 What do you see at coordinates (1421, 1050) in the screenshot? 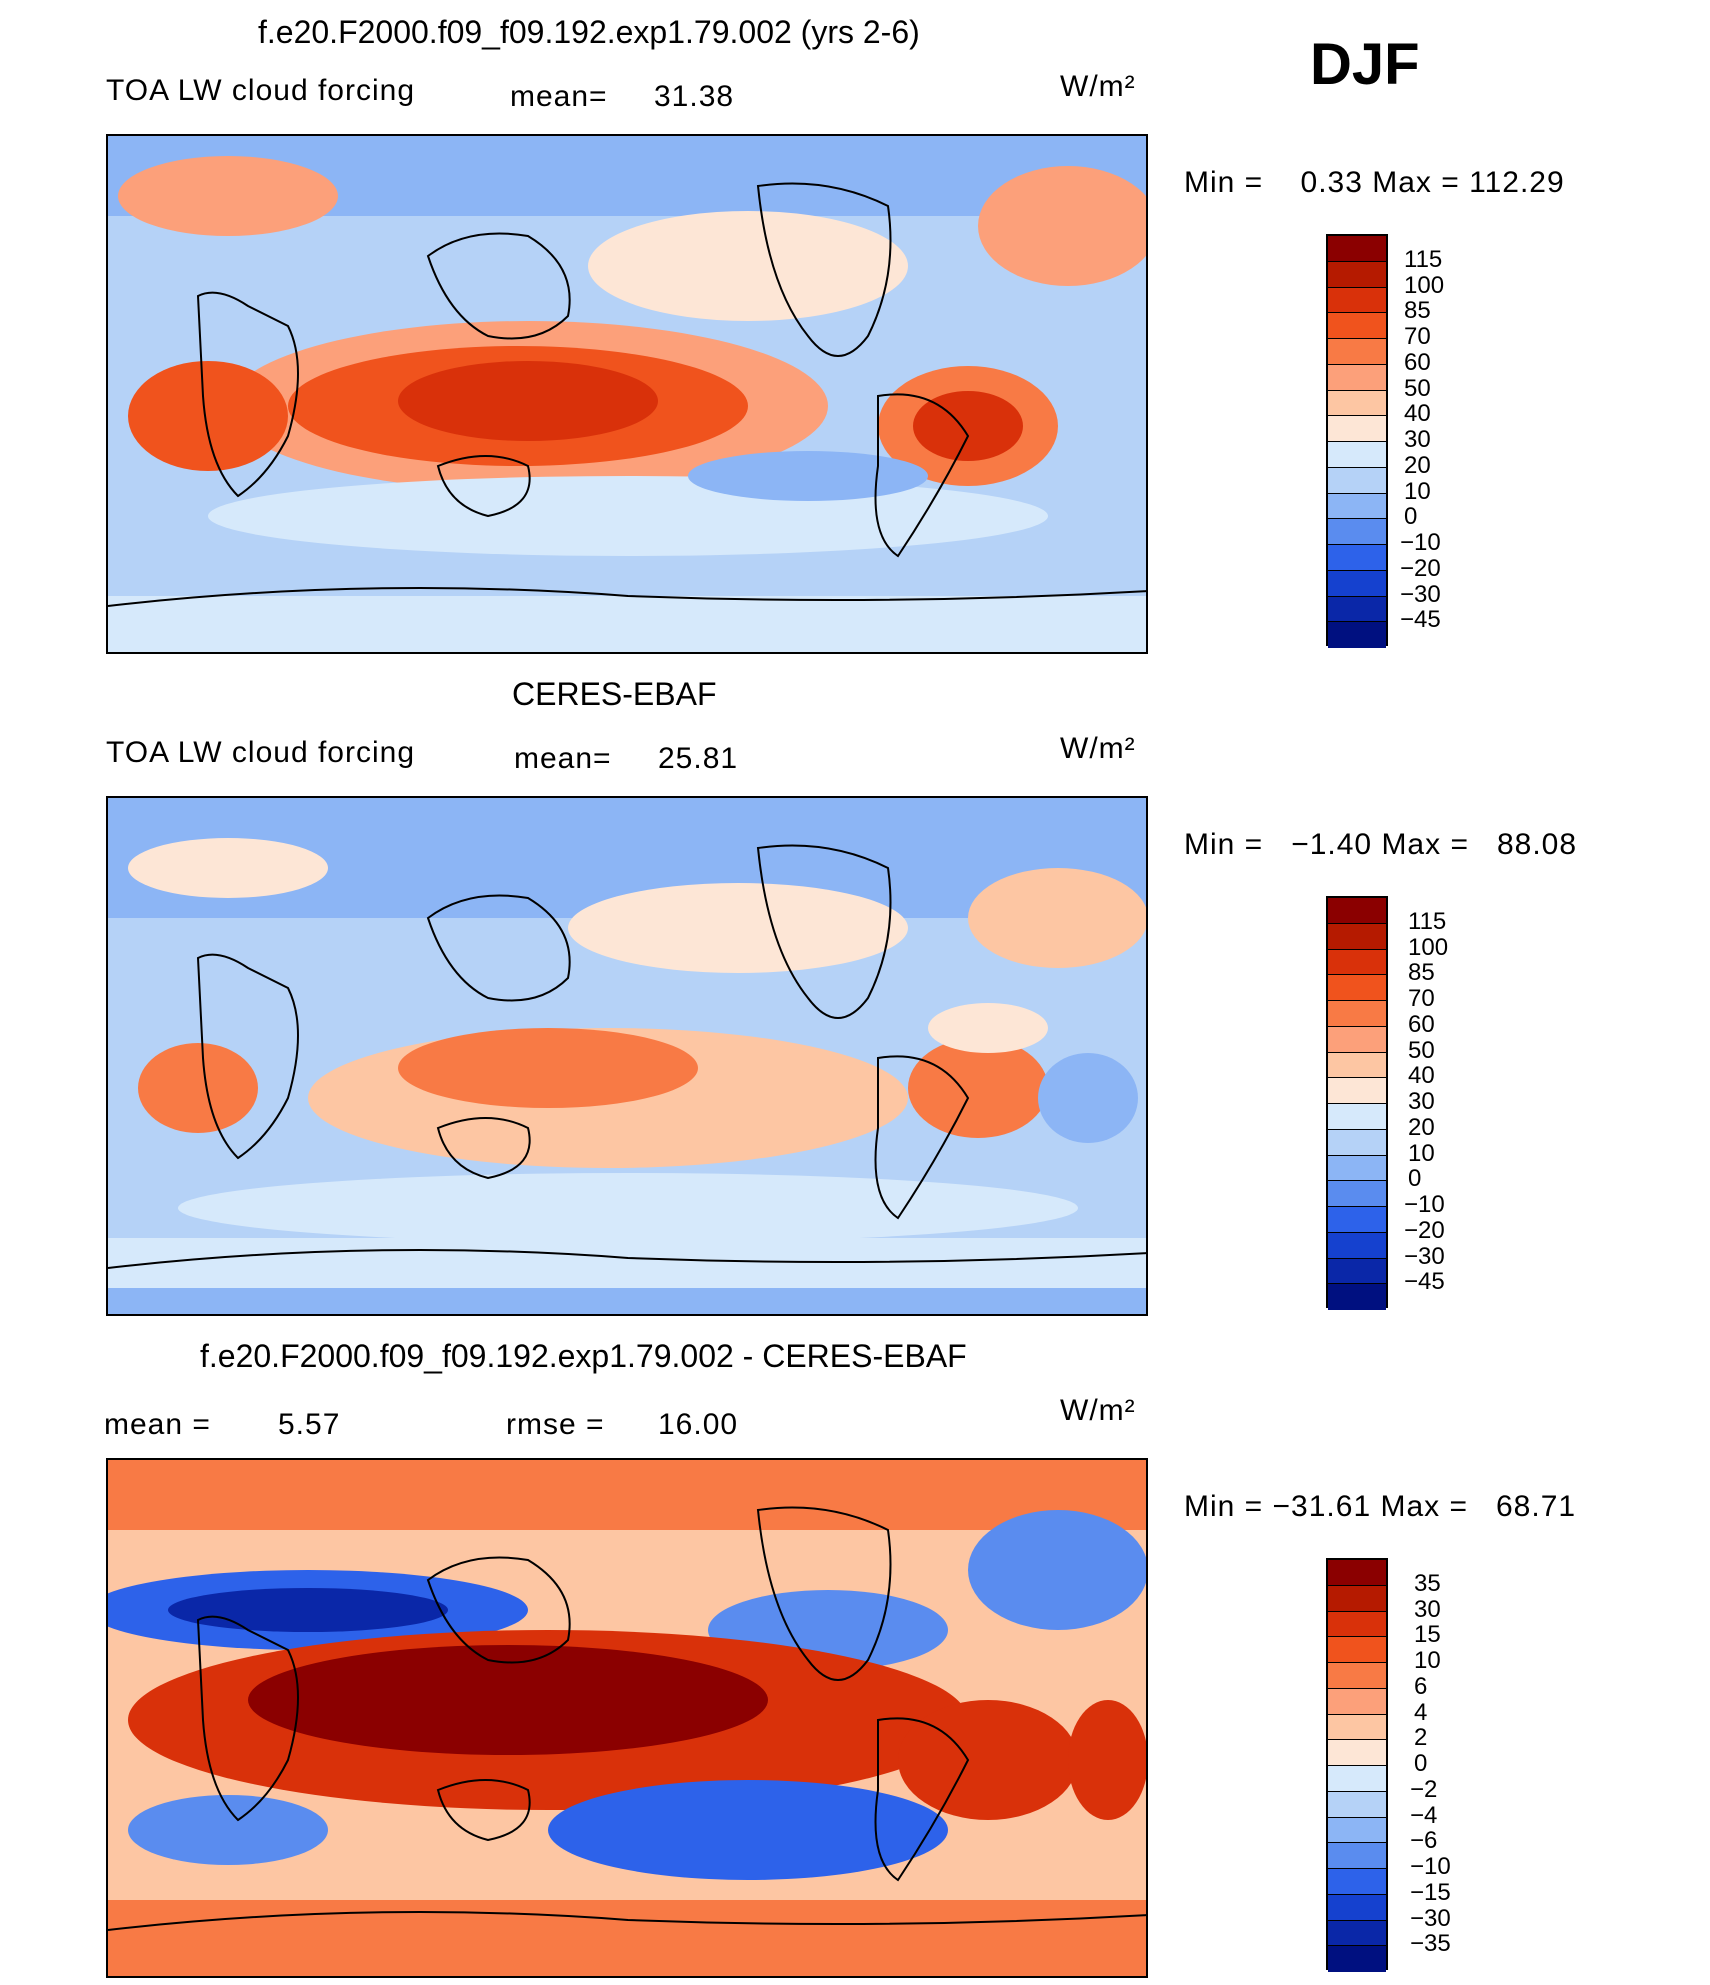
I see `colorbar-level-label: 50` at bounding box center [1421, 1050].